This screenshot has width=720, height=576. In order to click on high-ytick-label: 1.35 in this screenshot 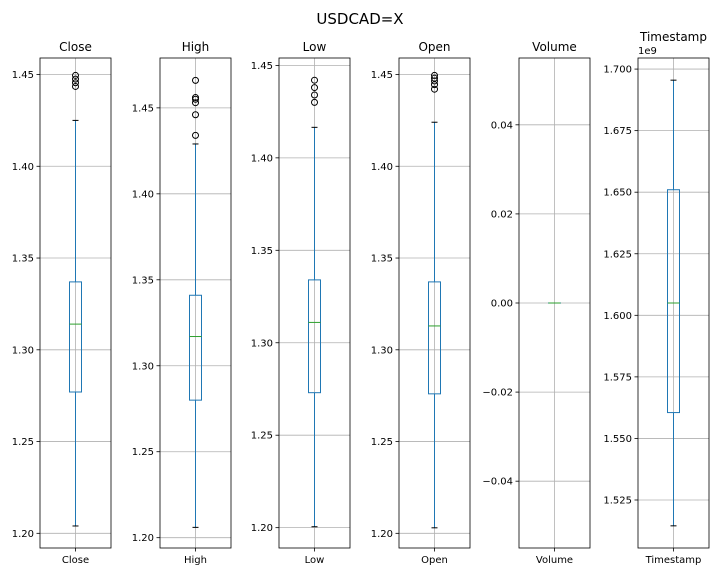, I will do `click(143, 280)`.